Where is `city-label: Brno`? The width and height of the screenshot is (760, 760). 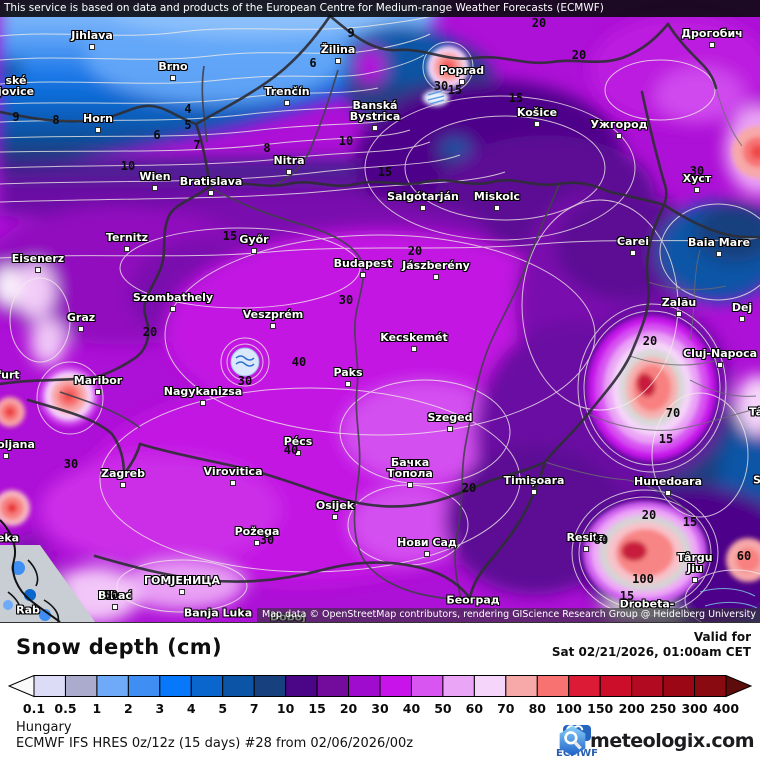 city-label: Brno is located at coordinates (173, 66).